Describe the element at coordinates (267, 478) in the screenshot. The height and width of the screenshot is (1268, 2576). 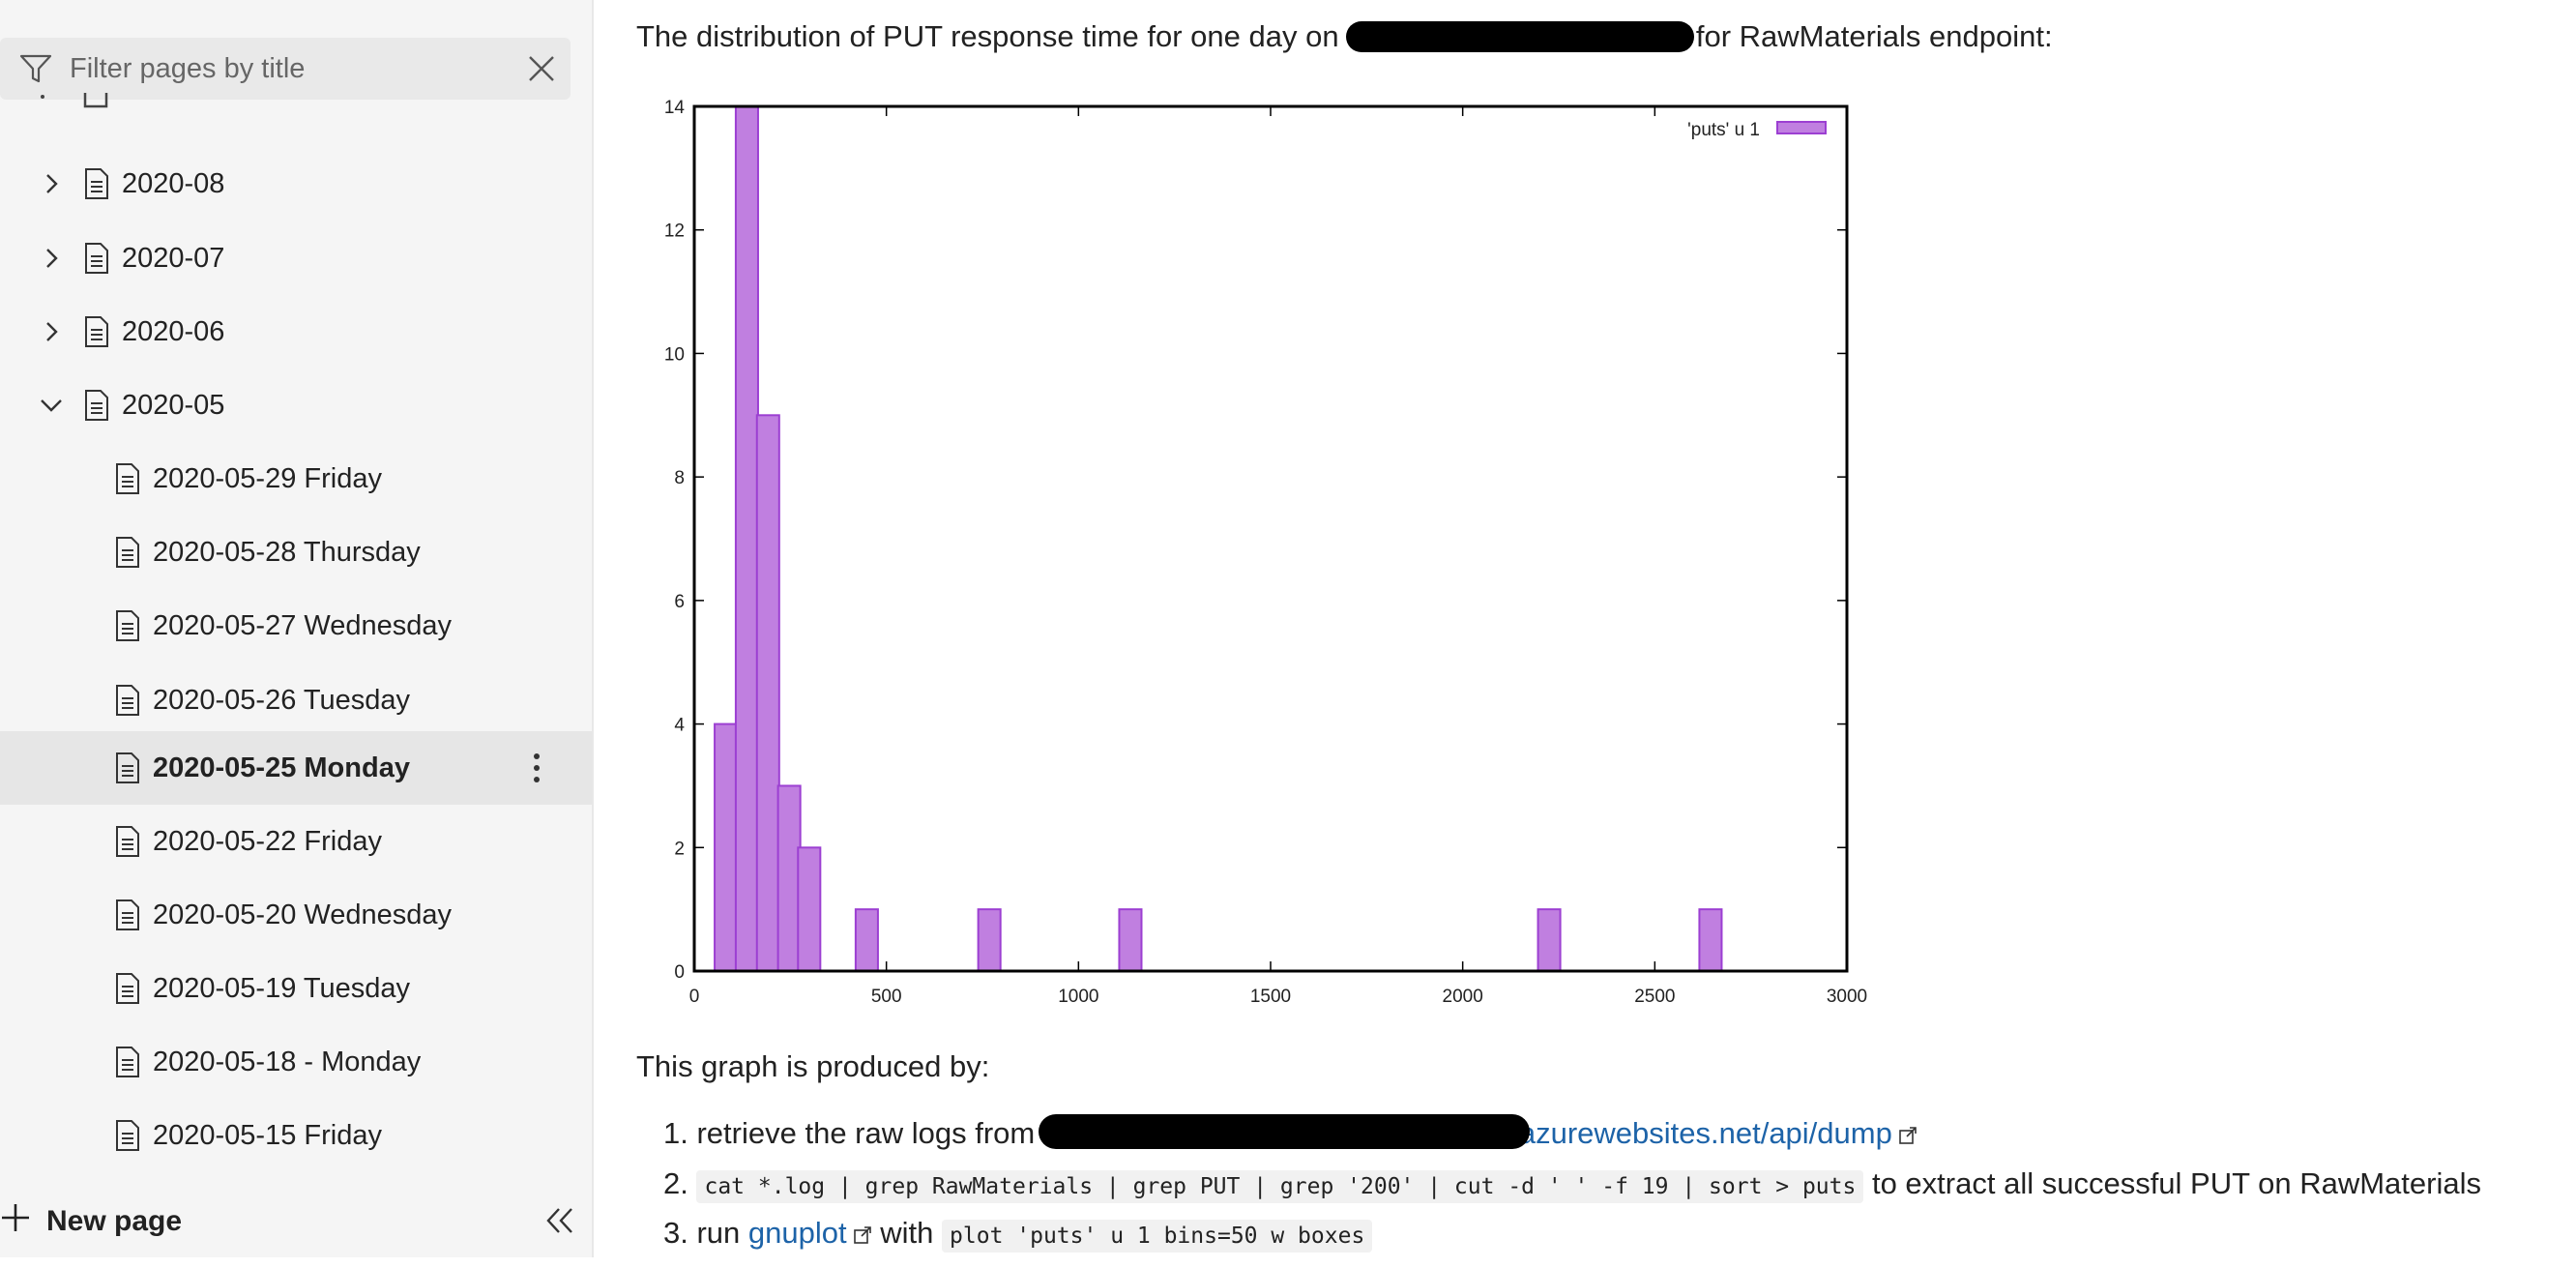
I see `tree-item-label: 2020-05-29 Friday` at that location.